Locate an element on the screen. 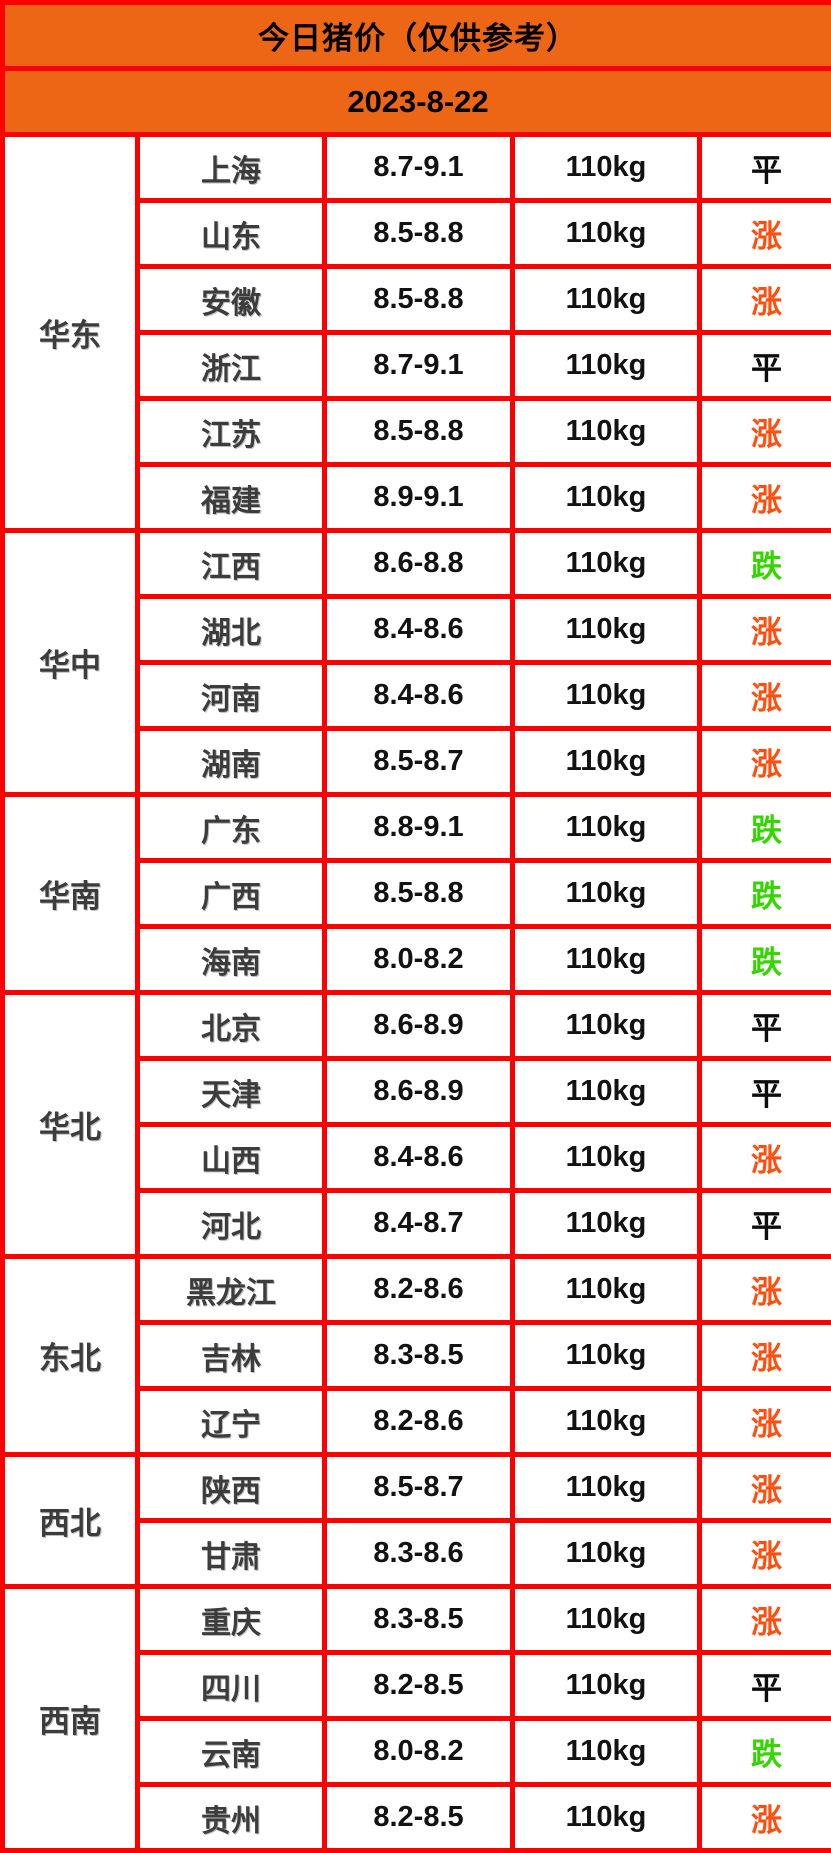 This screenshot has width=831, height=1853. region-cell: 华东 is located at coordinates (70, 333).